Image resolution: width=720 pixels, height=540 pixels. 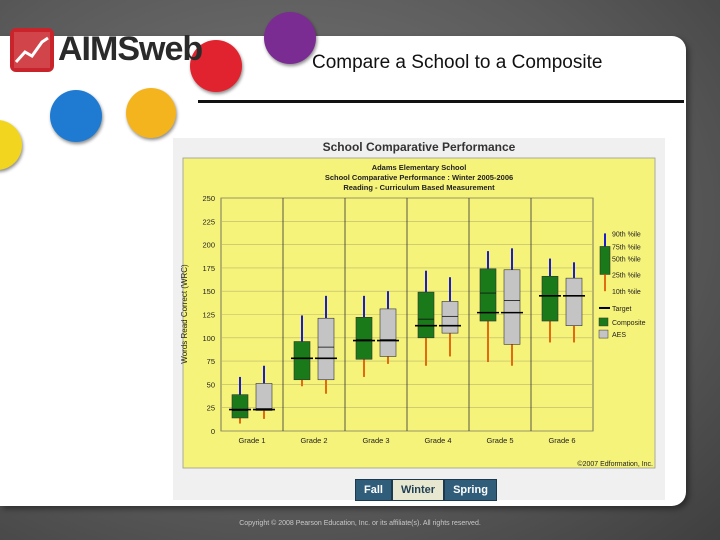 What do you see at coordinates (419, 167) in the screenshot?
I see `chart-subtitle-1: Adams Elementary School` at bounding box center [419, 167].